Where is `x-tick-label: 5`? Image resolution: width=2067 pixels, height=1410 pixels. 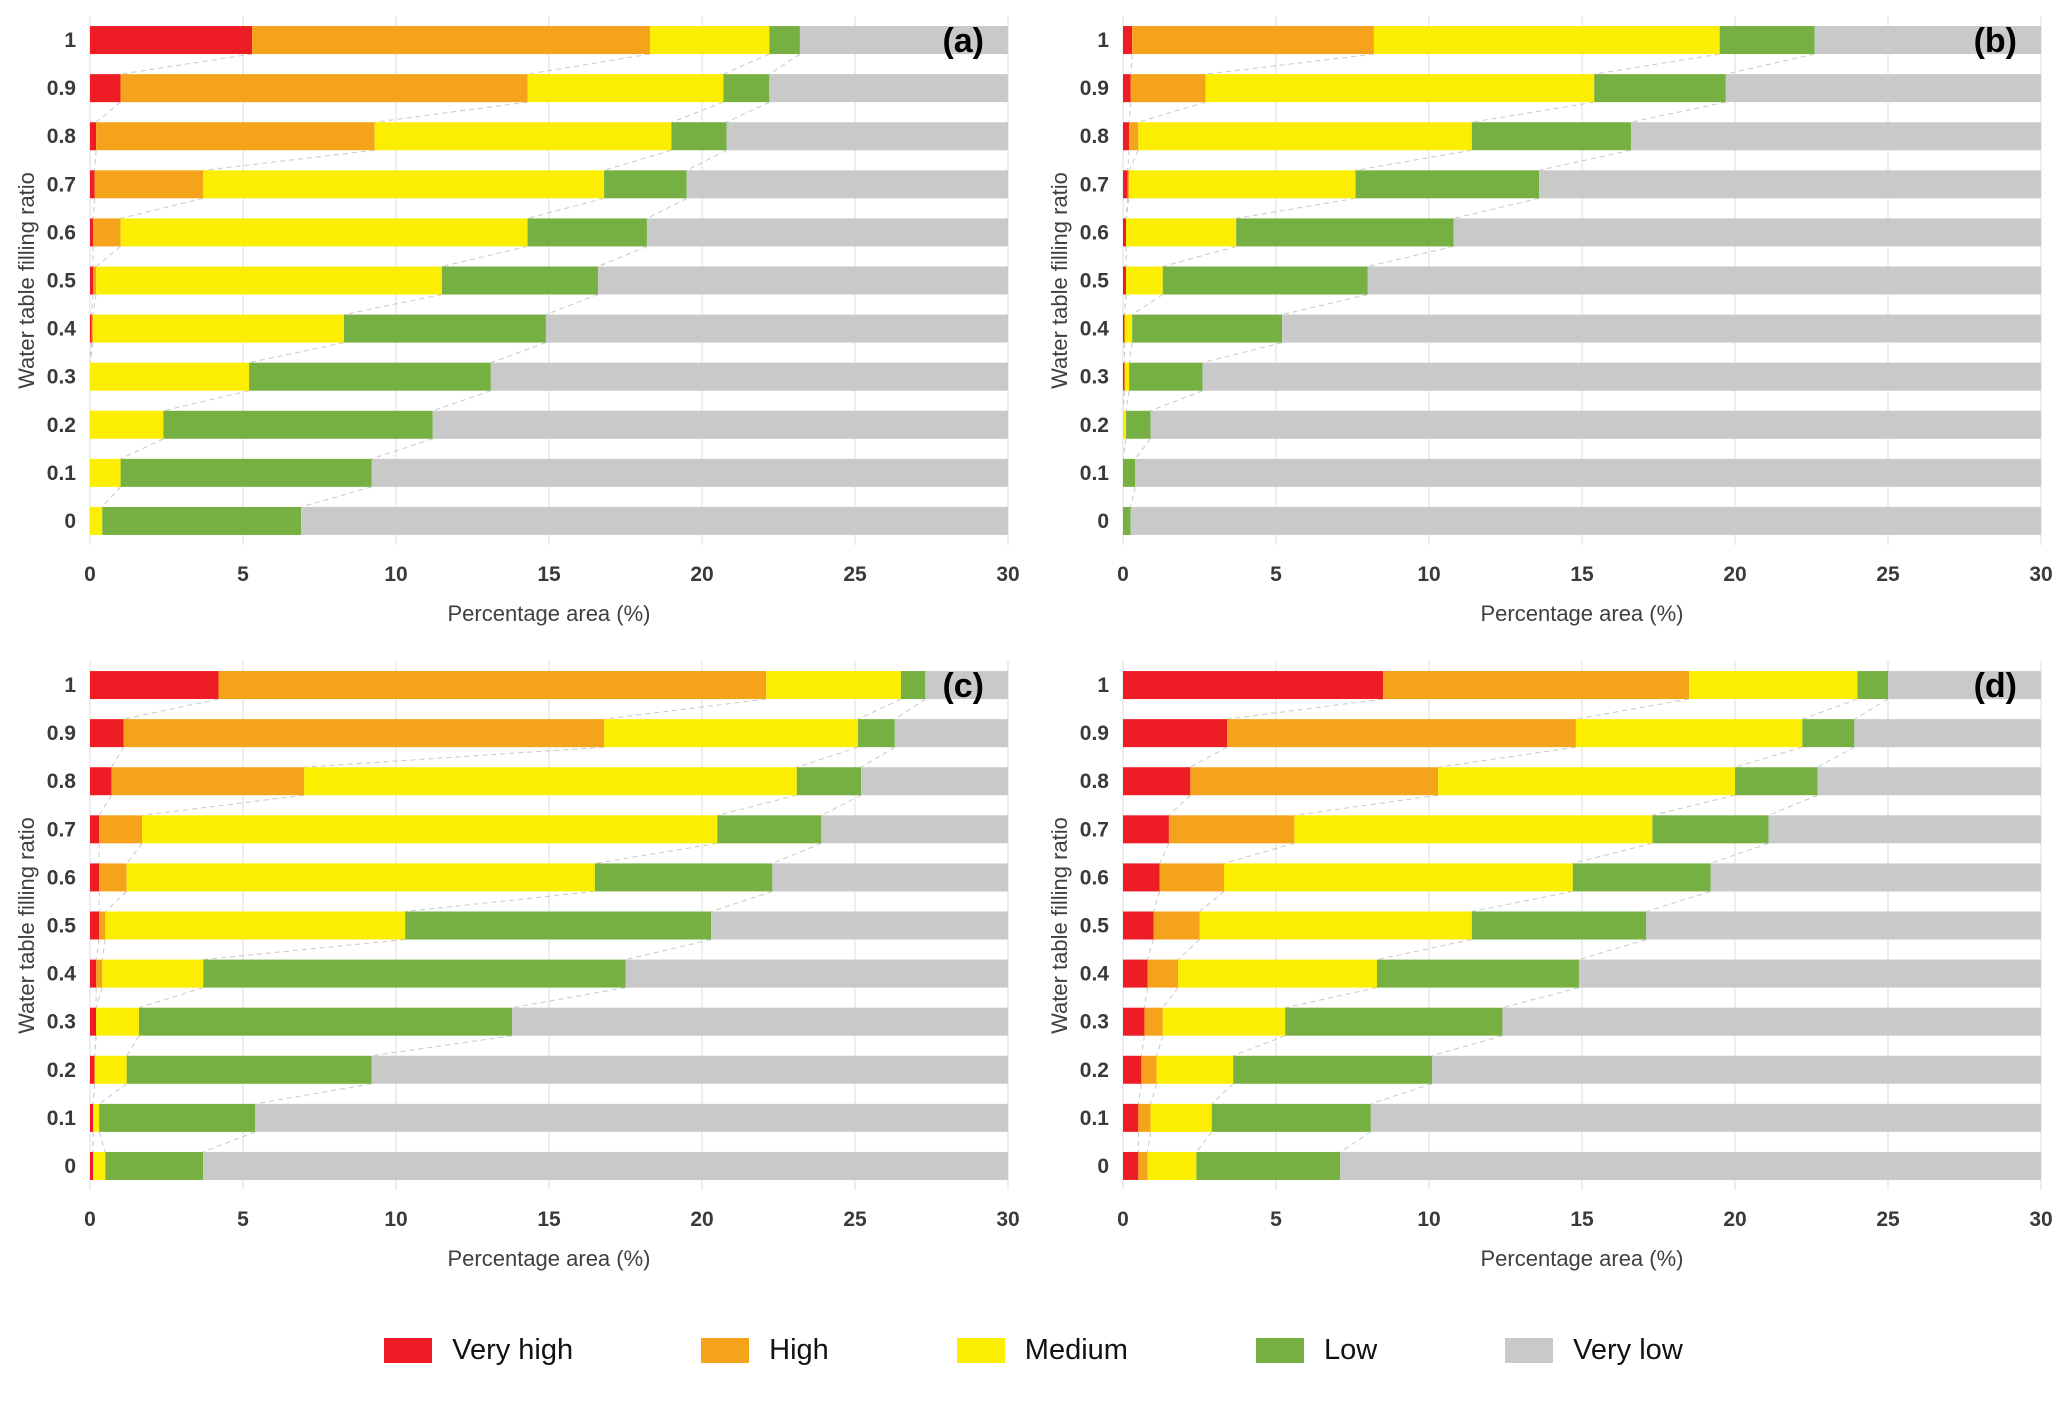 x-tick-label: 5 is located at coordinates (1276, 574).